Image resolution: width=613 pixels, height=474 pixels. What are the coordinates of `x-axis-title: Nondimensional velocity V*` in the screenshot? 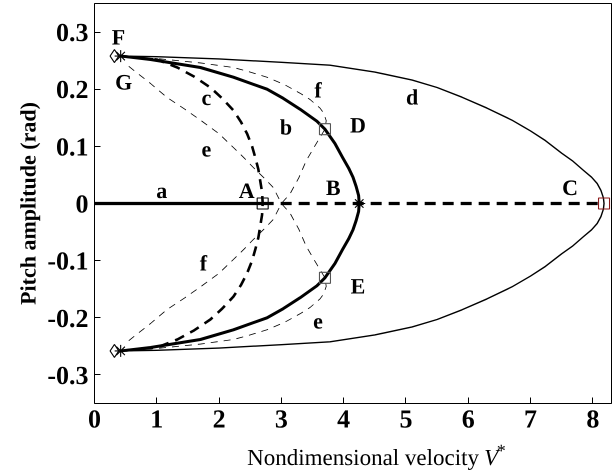 It's located at (376, 455).